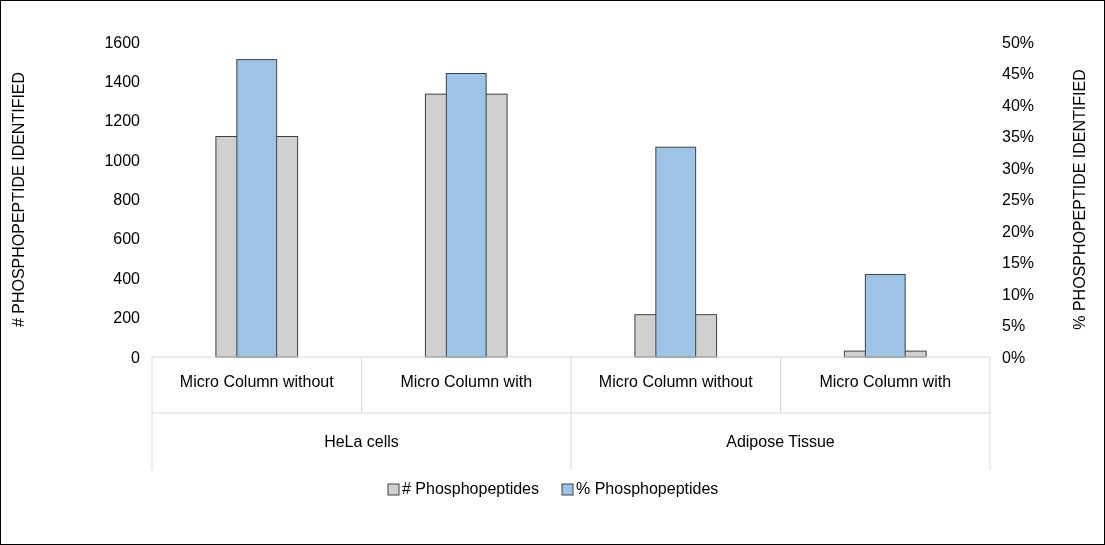 Image resolution: width=1105 pixels, height=545 pixels. Describe the element at coordinates (1014, 357) in the screenshot. I see `y2-tick-label: 0%` at that location.